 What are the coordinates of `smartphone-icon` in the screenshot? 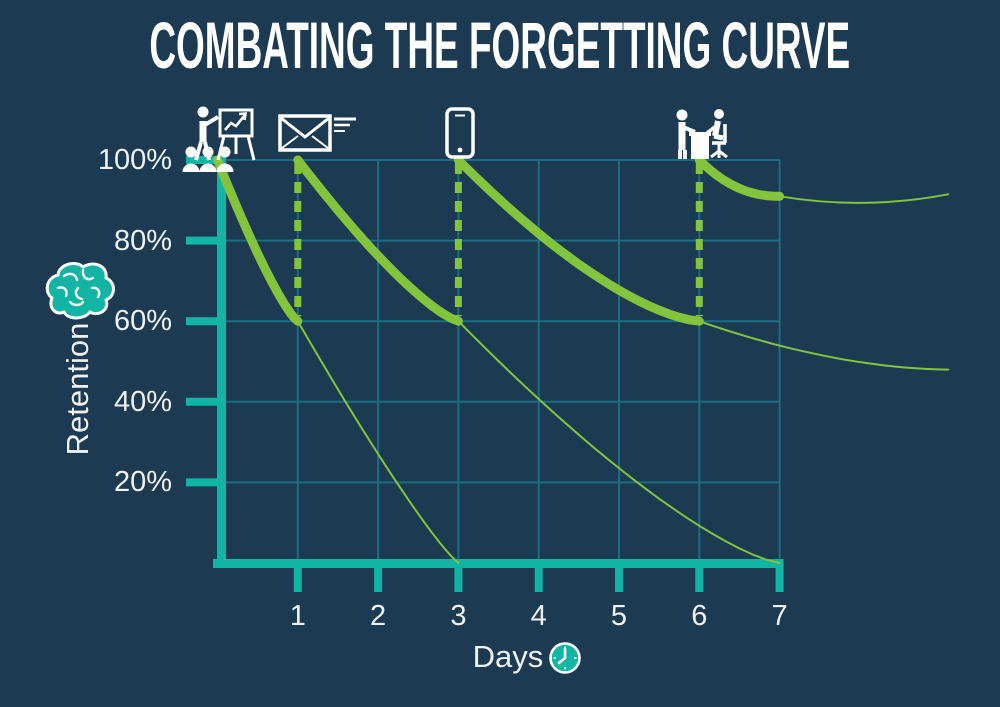 It's located at (460, 133).